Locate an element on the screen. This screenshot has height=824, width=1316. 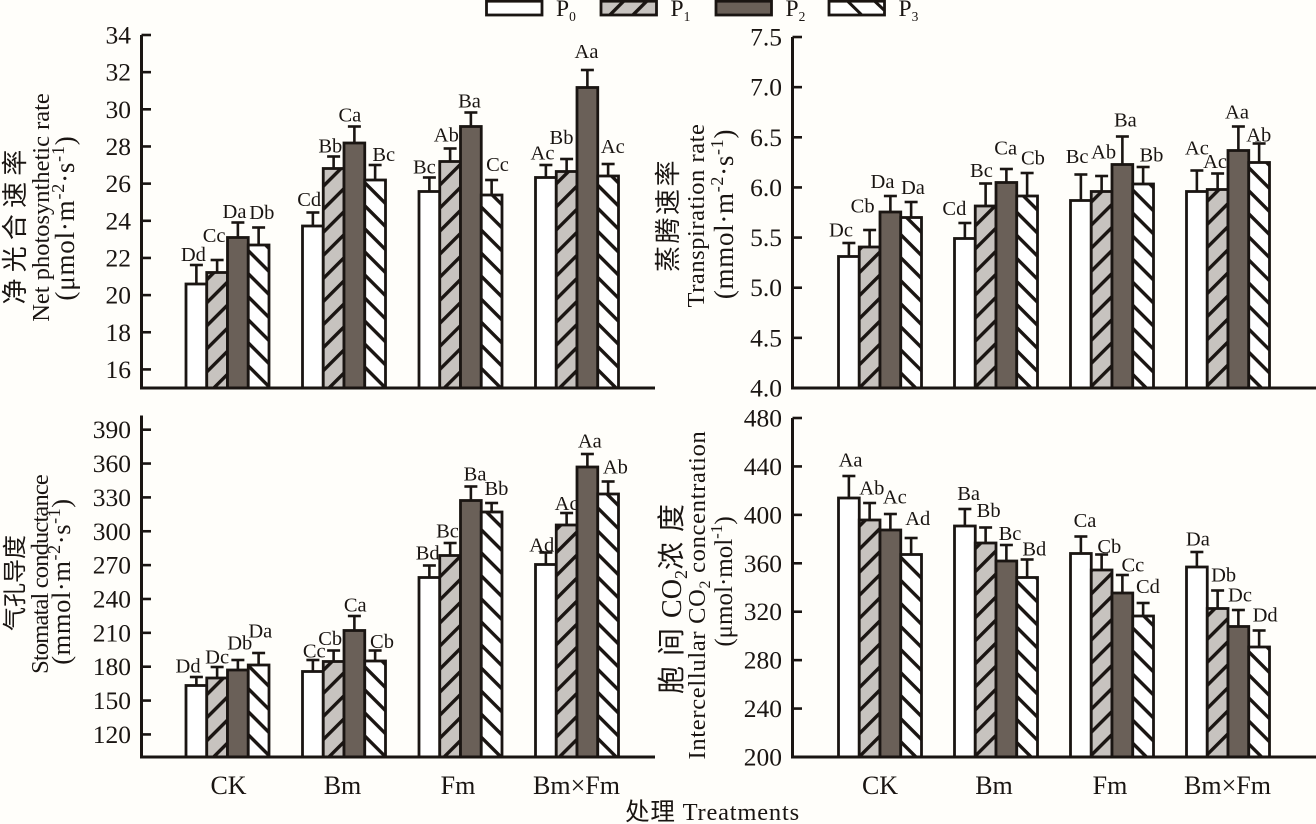
svg-text: 34 is located at coordinates (119, 35).